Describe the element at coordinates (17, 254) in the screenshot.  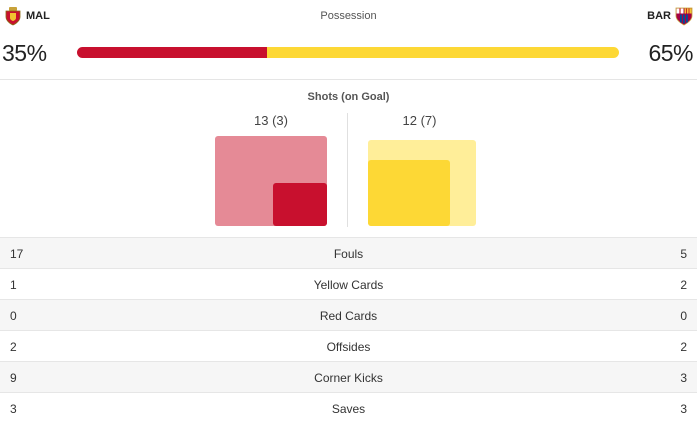
I see `stat-home-value: 17` at that location.